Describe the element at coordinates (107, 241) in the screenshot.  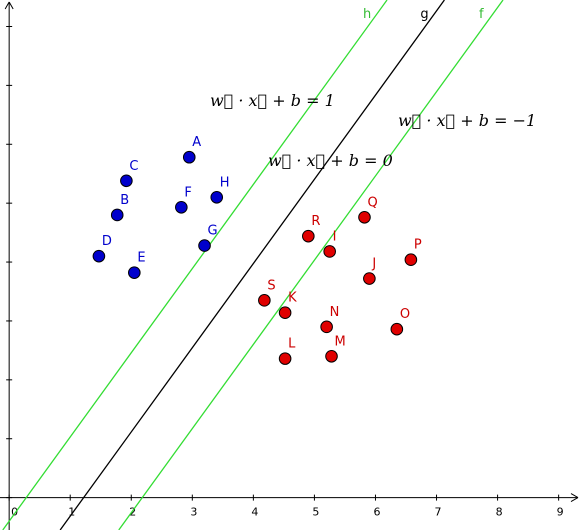
I see `point-label-D: D` at that location.